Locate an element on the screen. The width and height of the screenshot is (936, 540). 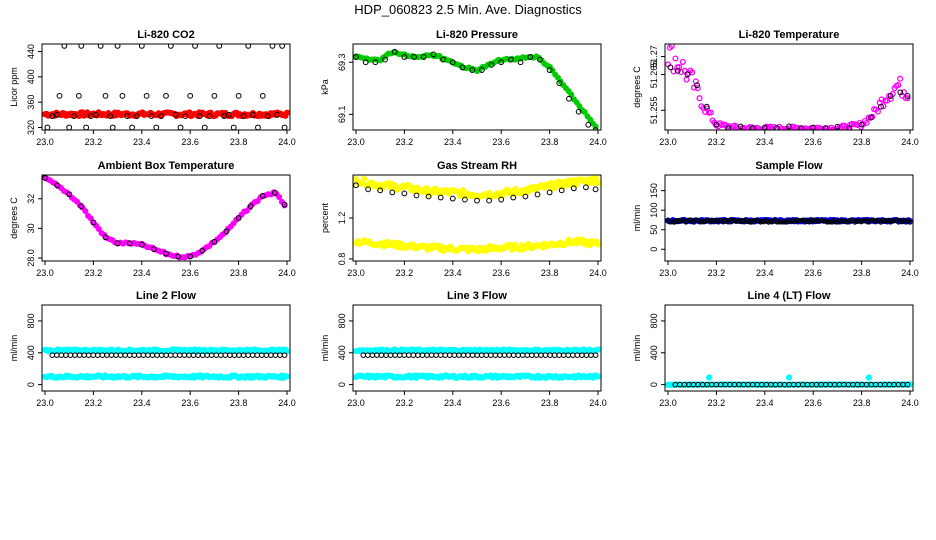
x-tick-label: 23.4 is located at coordinates (142, 403).